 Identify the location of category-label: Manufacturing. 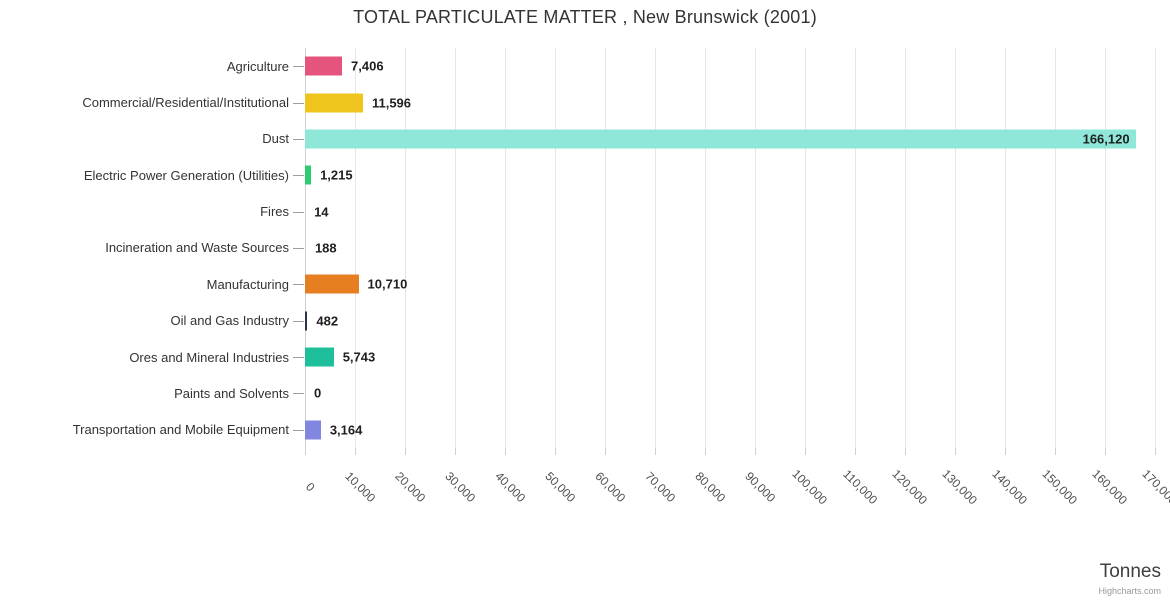
(247, 284).